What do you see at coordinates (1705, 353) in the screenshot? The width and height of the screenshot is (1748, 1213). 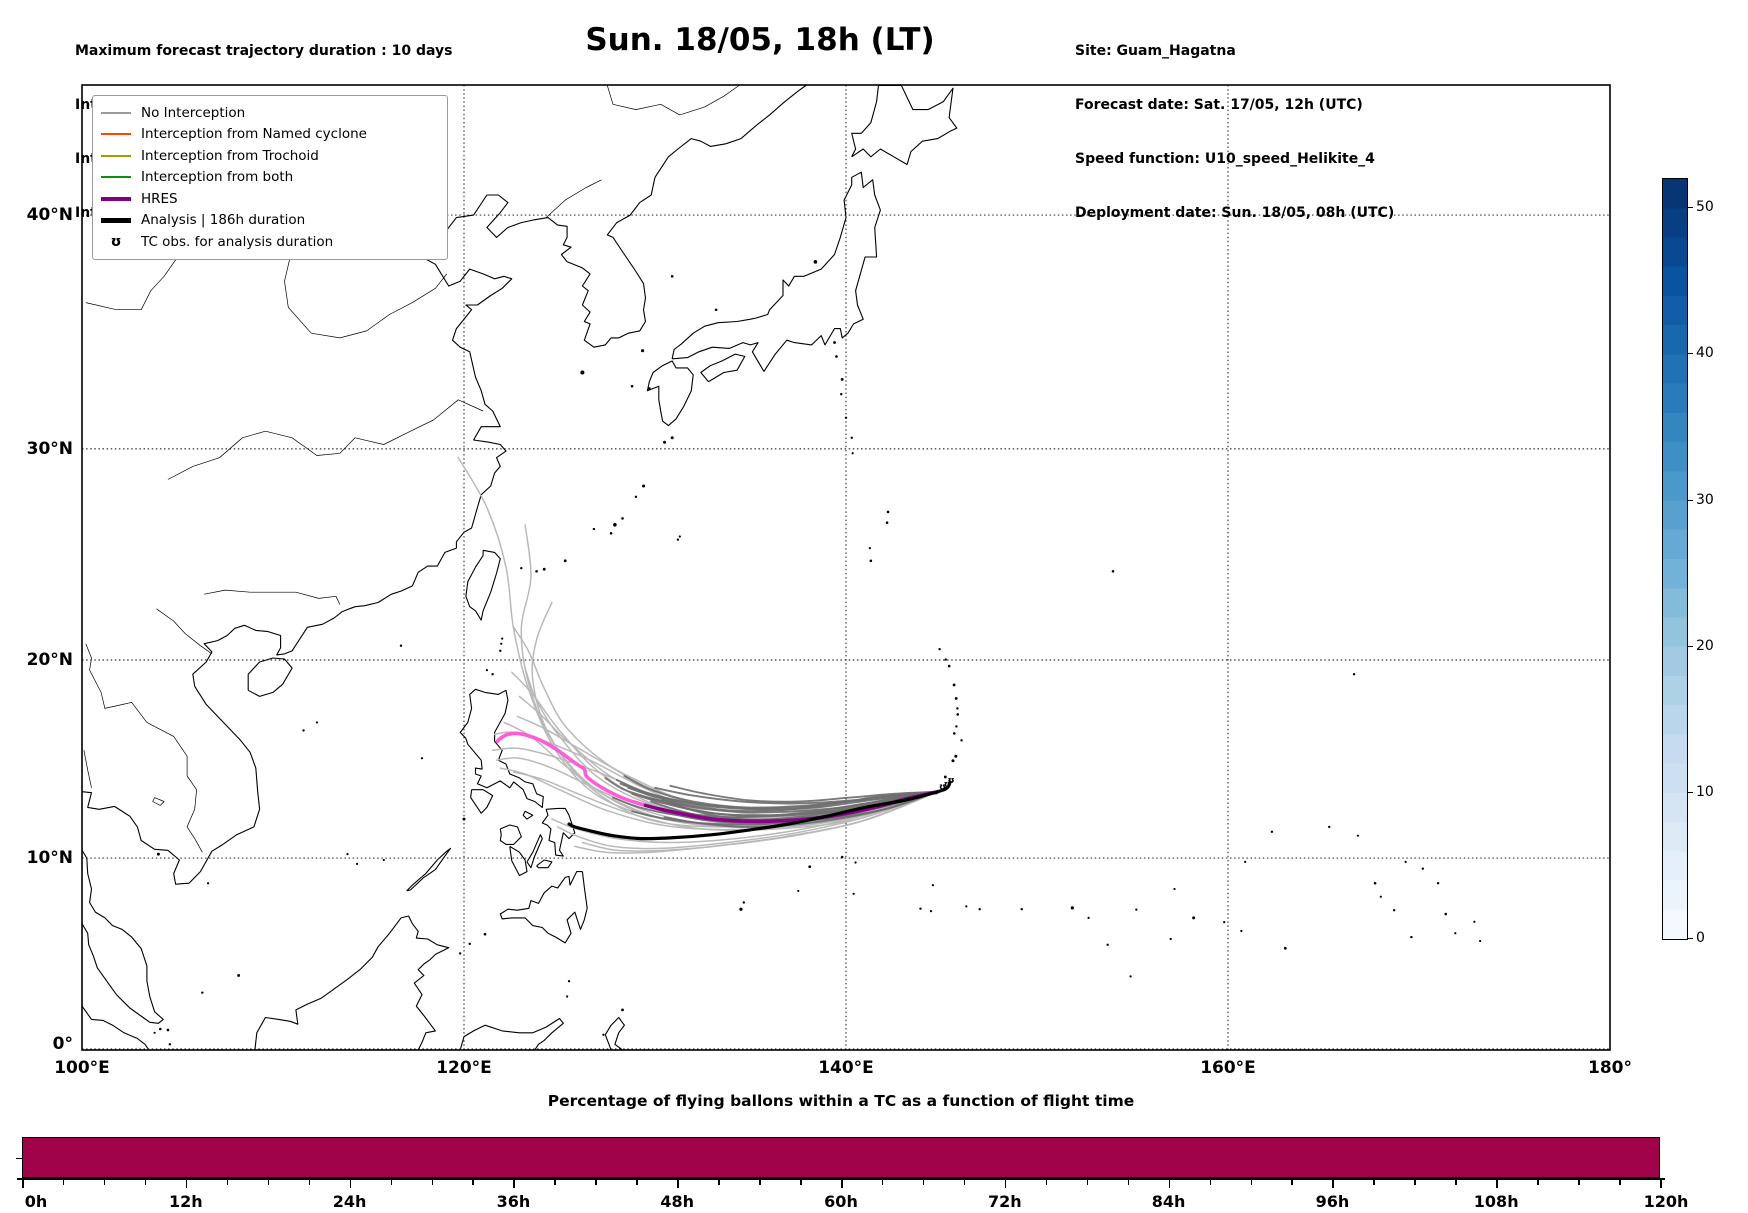 I see `colorbar-tick-label: 40` at bounding box center [1705, 353].